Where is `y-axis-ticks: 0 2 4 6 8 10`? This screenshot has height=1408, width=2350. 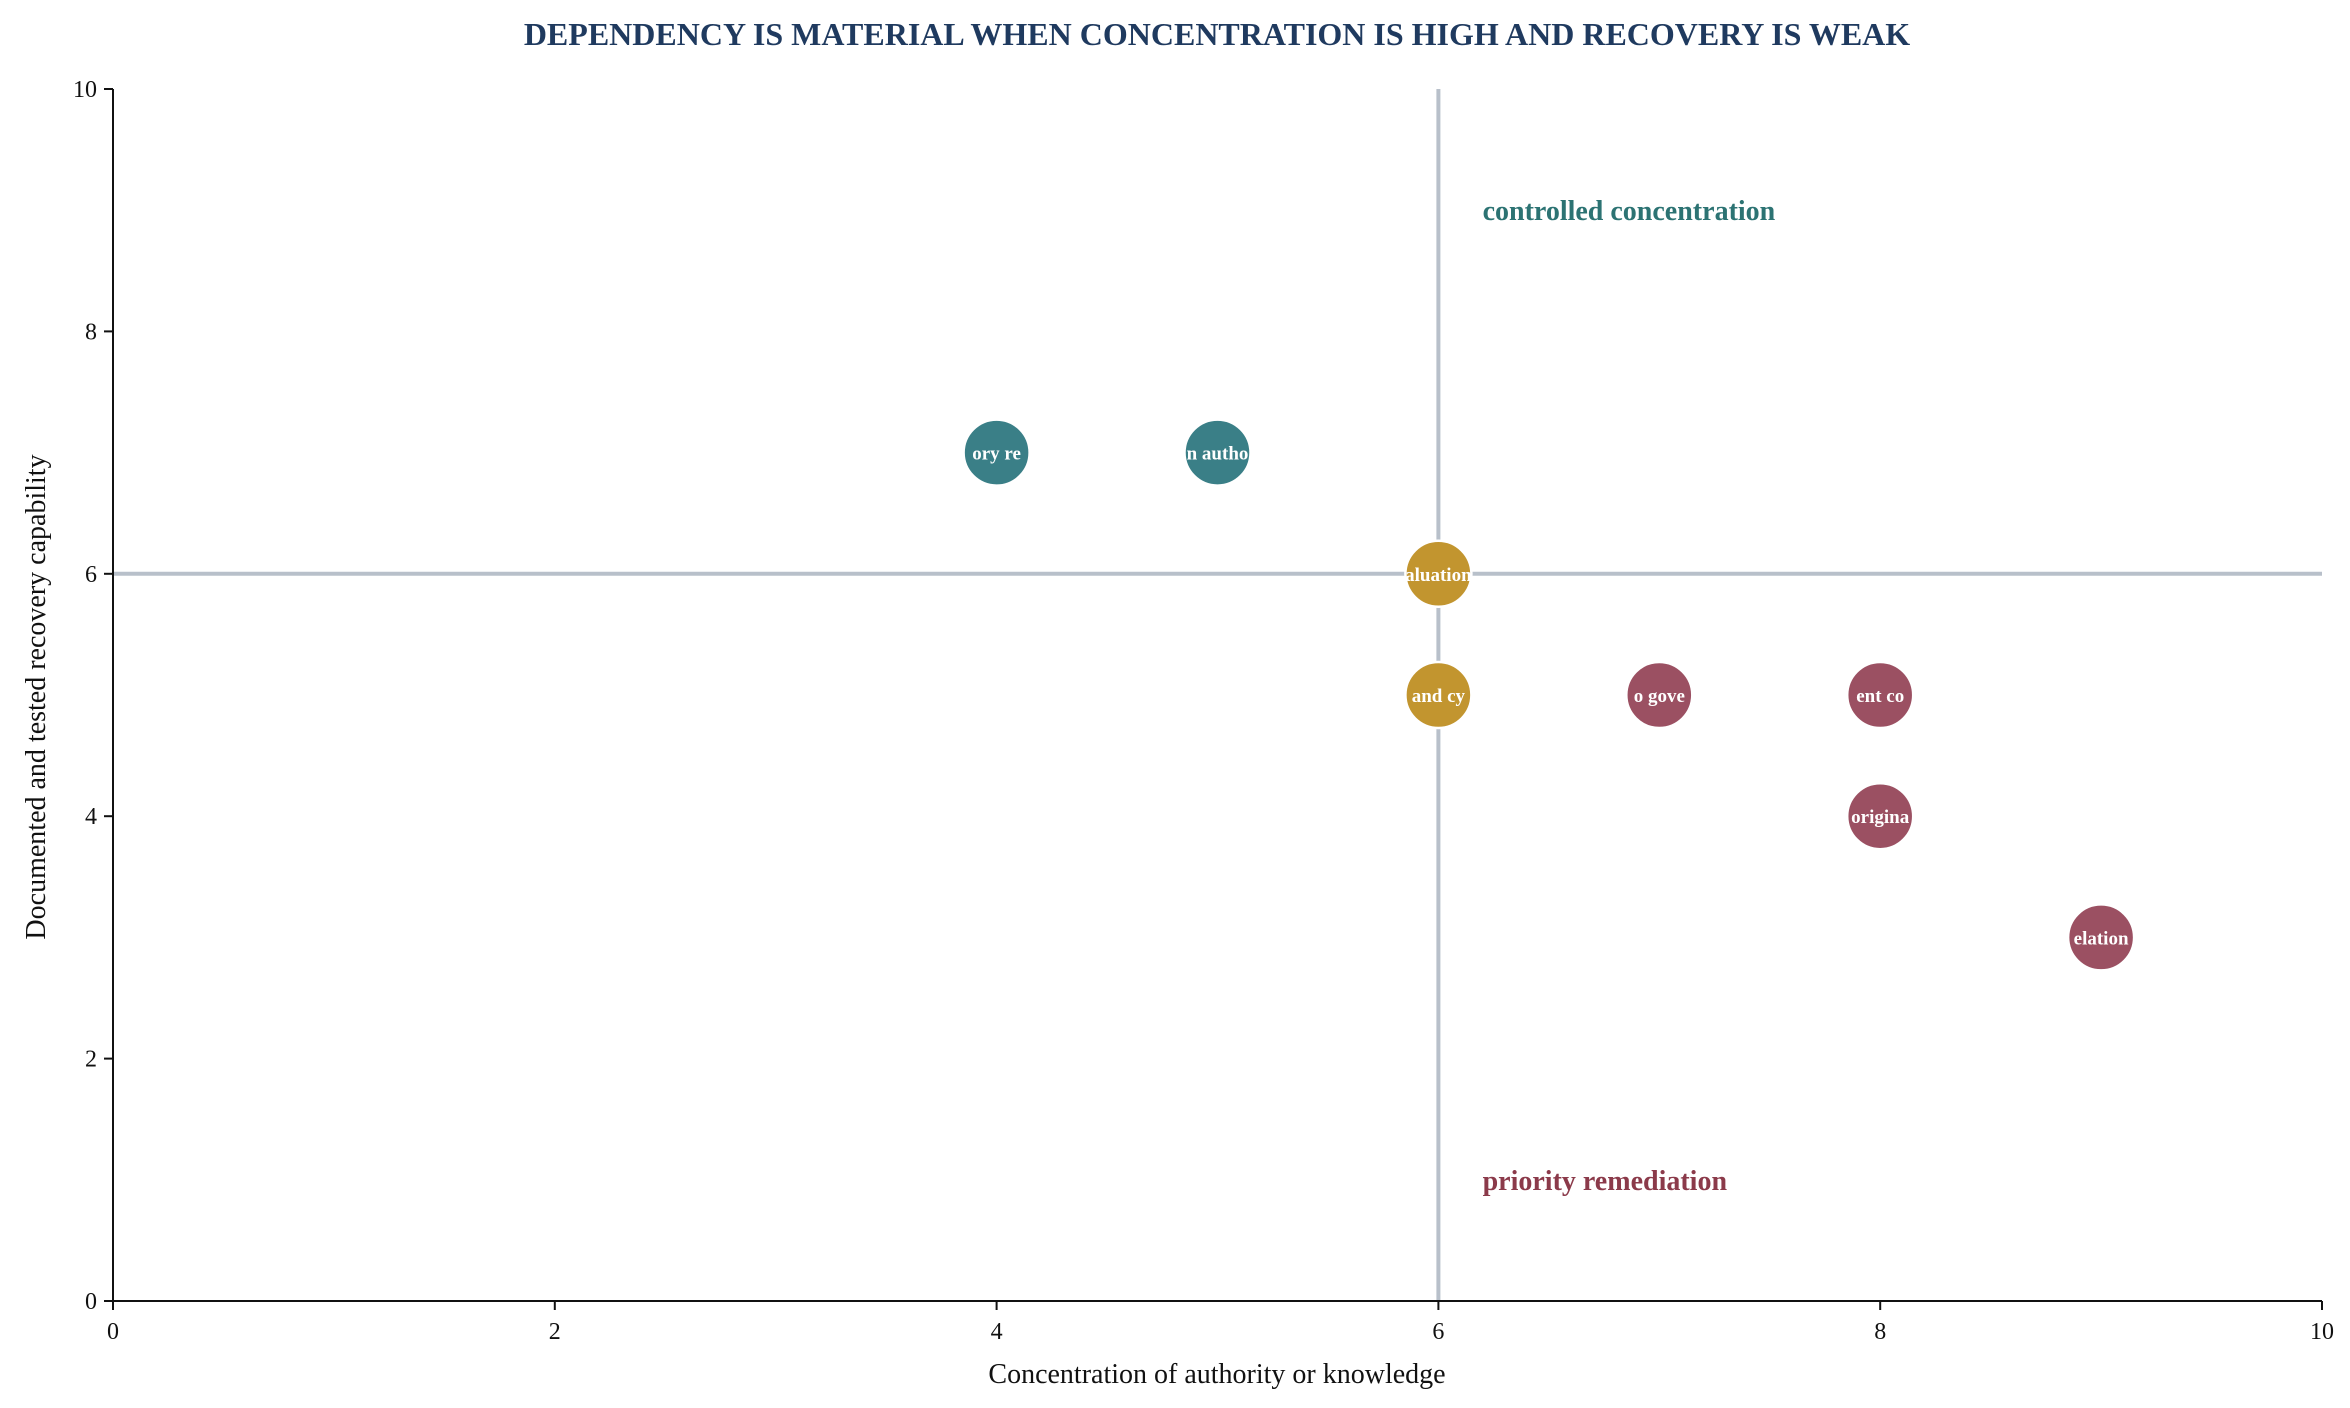 y-axis-ticks: 0 2 4 6 8 10 is located at coordinates (93, 696).